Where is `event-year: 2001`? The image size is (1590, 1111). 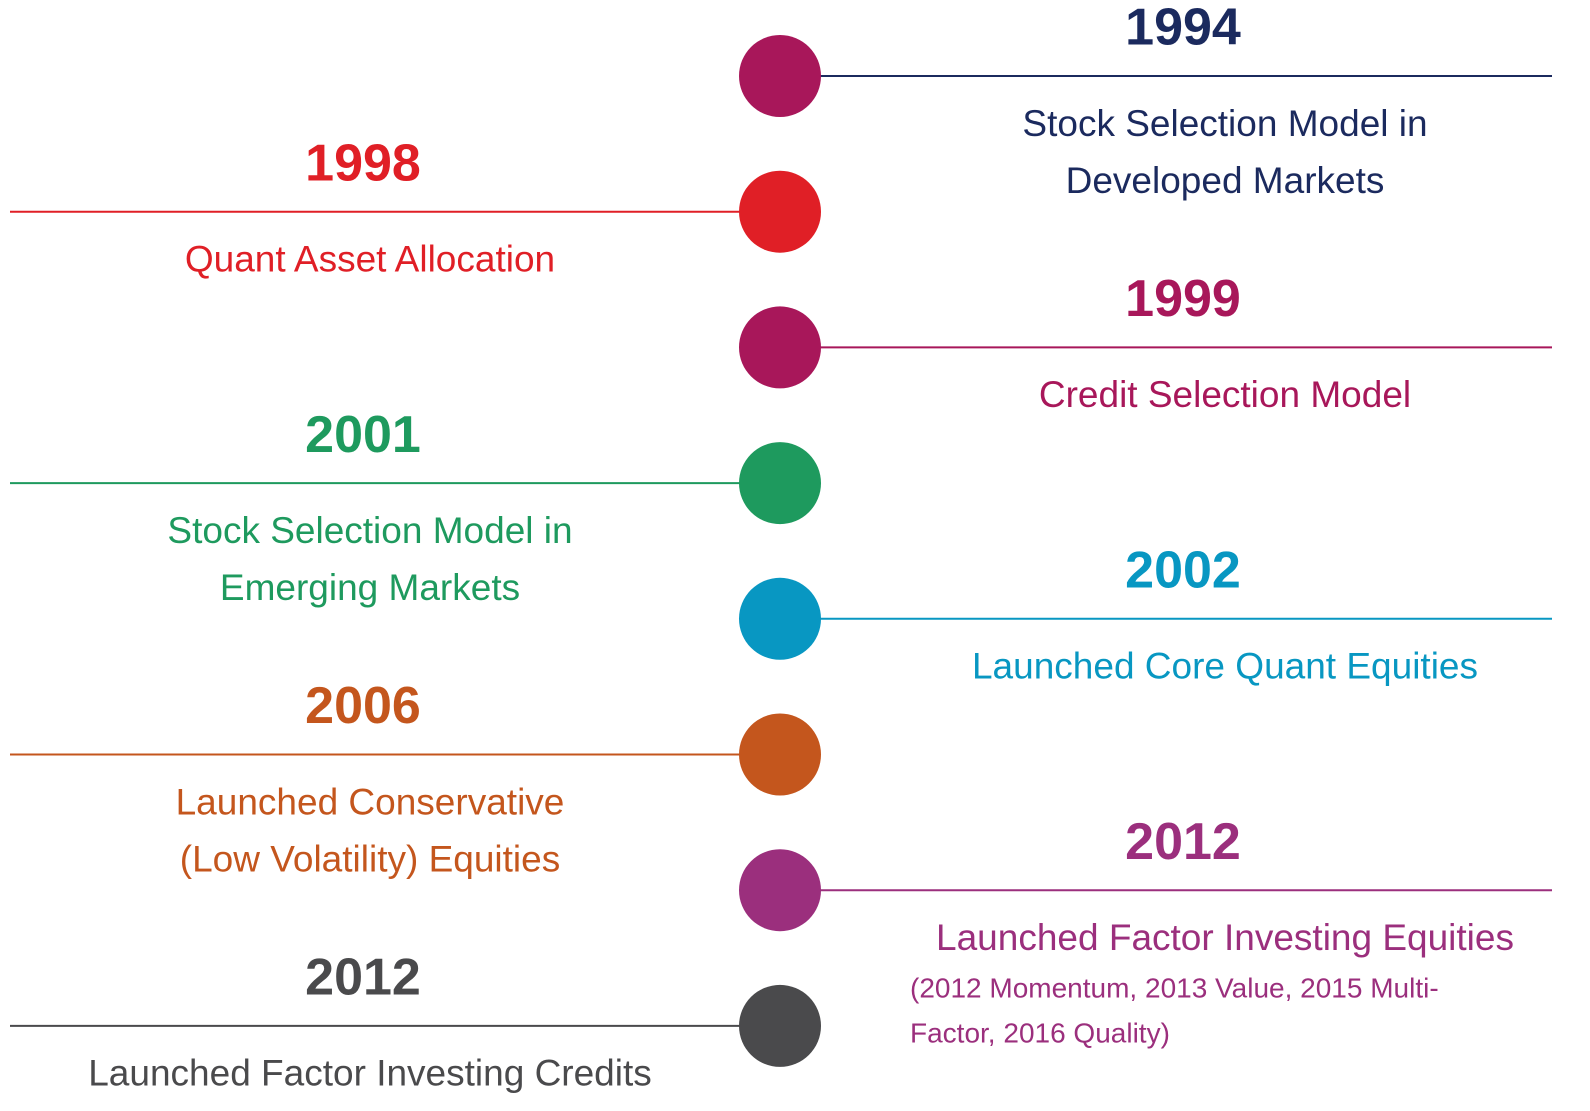
event-year: 2001 is located at coordinates (363, 435).